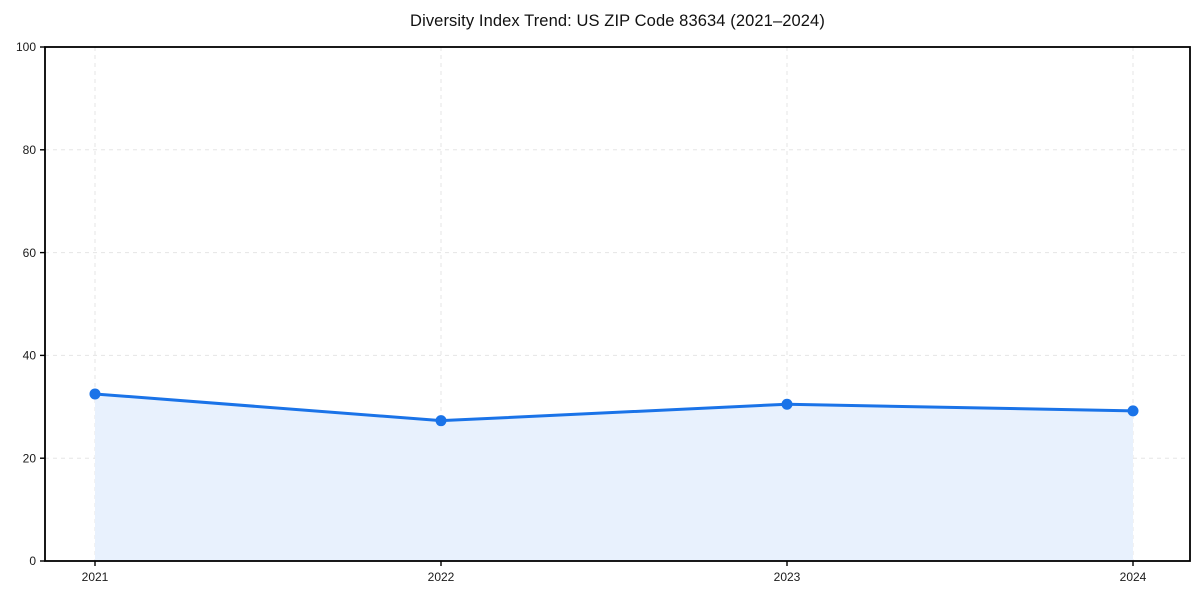 This screenshot has height=600, width=1200. I want to click on y-tick-label: 20, so click(30, 458).